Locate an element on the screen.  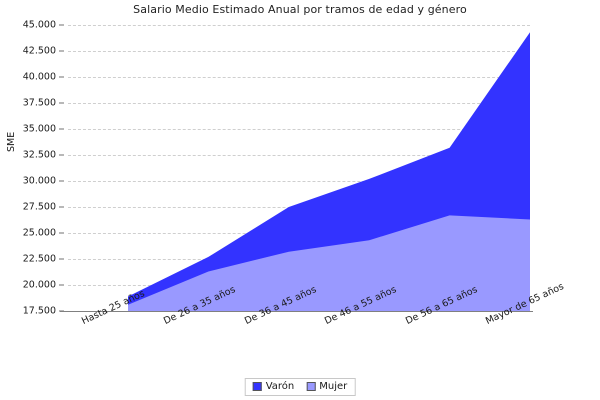
y-axis-title: SME is located at coordinates (11, 141).